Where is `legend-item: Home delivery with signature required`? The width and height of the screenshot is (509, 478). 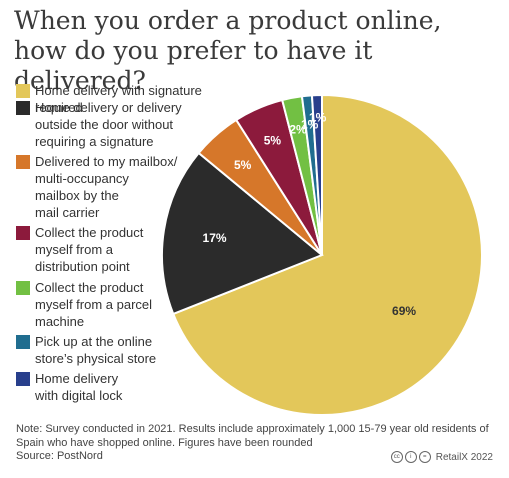 legend-item: Home delivery with signature required is located at coordinates (111, 99).